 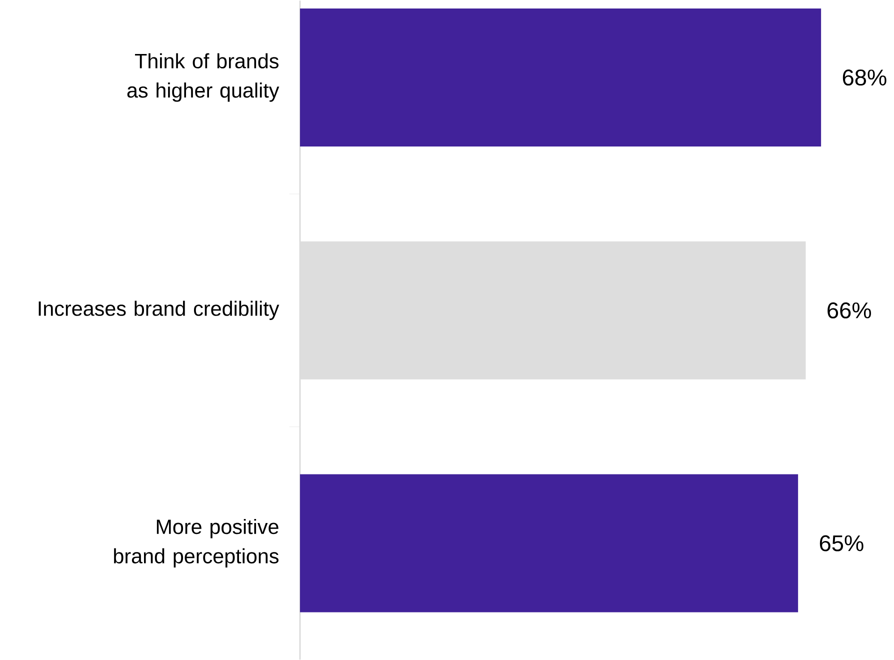 I want to click on data-label: 66%, so click(x=849, y=310).